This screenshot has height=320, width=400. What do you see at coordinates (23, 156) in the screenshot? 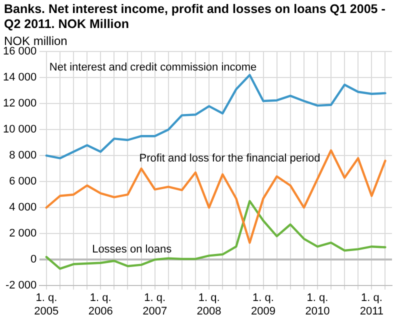
I see `y-tick-label: 8 000` at bounding box center [23, 156].